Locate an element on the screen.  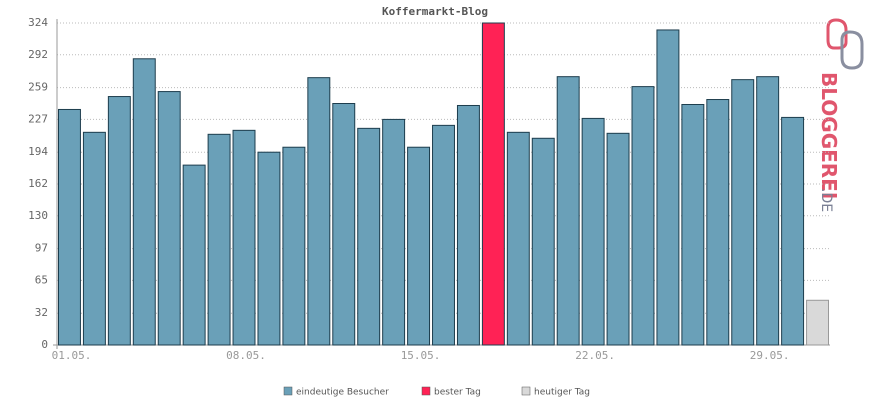
y-tick-label: 0 is located at coordinates (44, 344).